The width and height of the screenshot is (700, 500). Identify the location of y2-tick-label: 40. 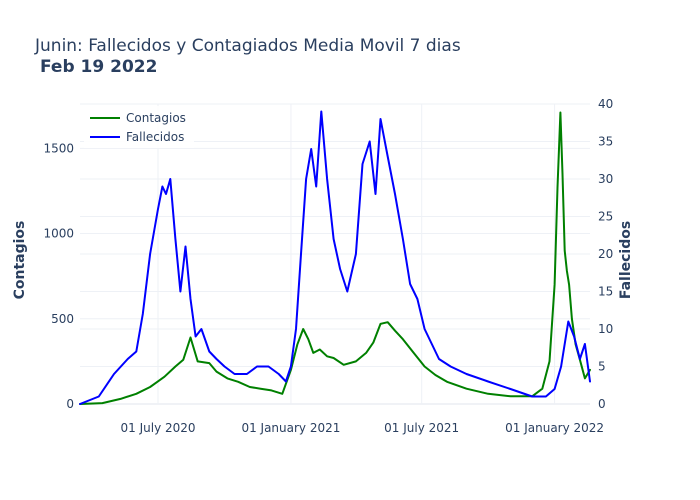
(605, 104).